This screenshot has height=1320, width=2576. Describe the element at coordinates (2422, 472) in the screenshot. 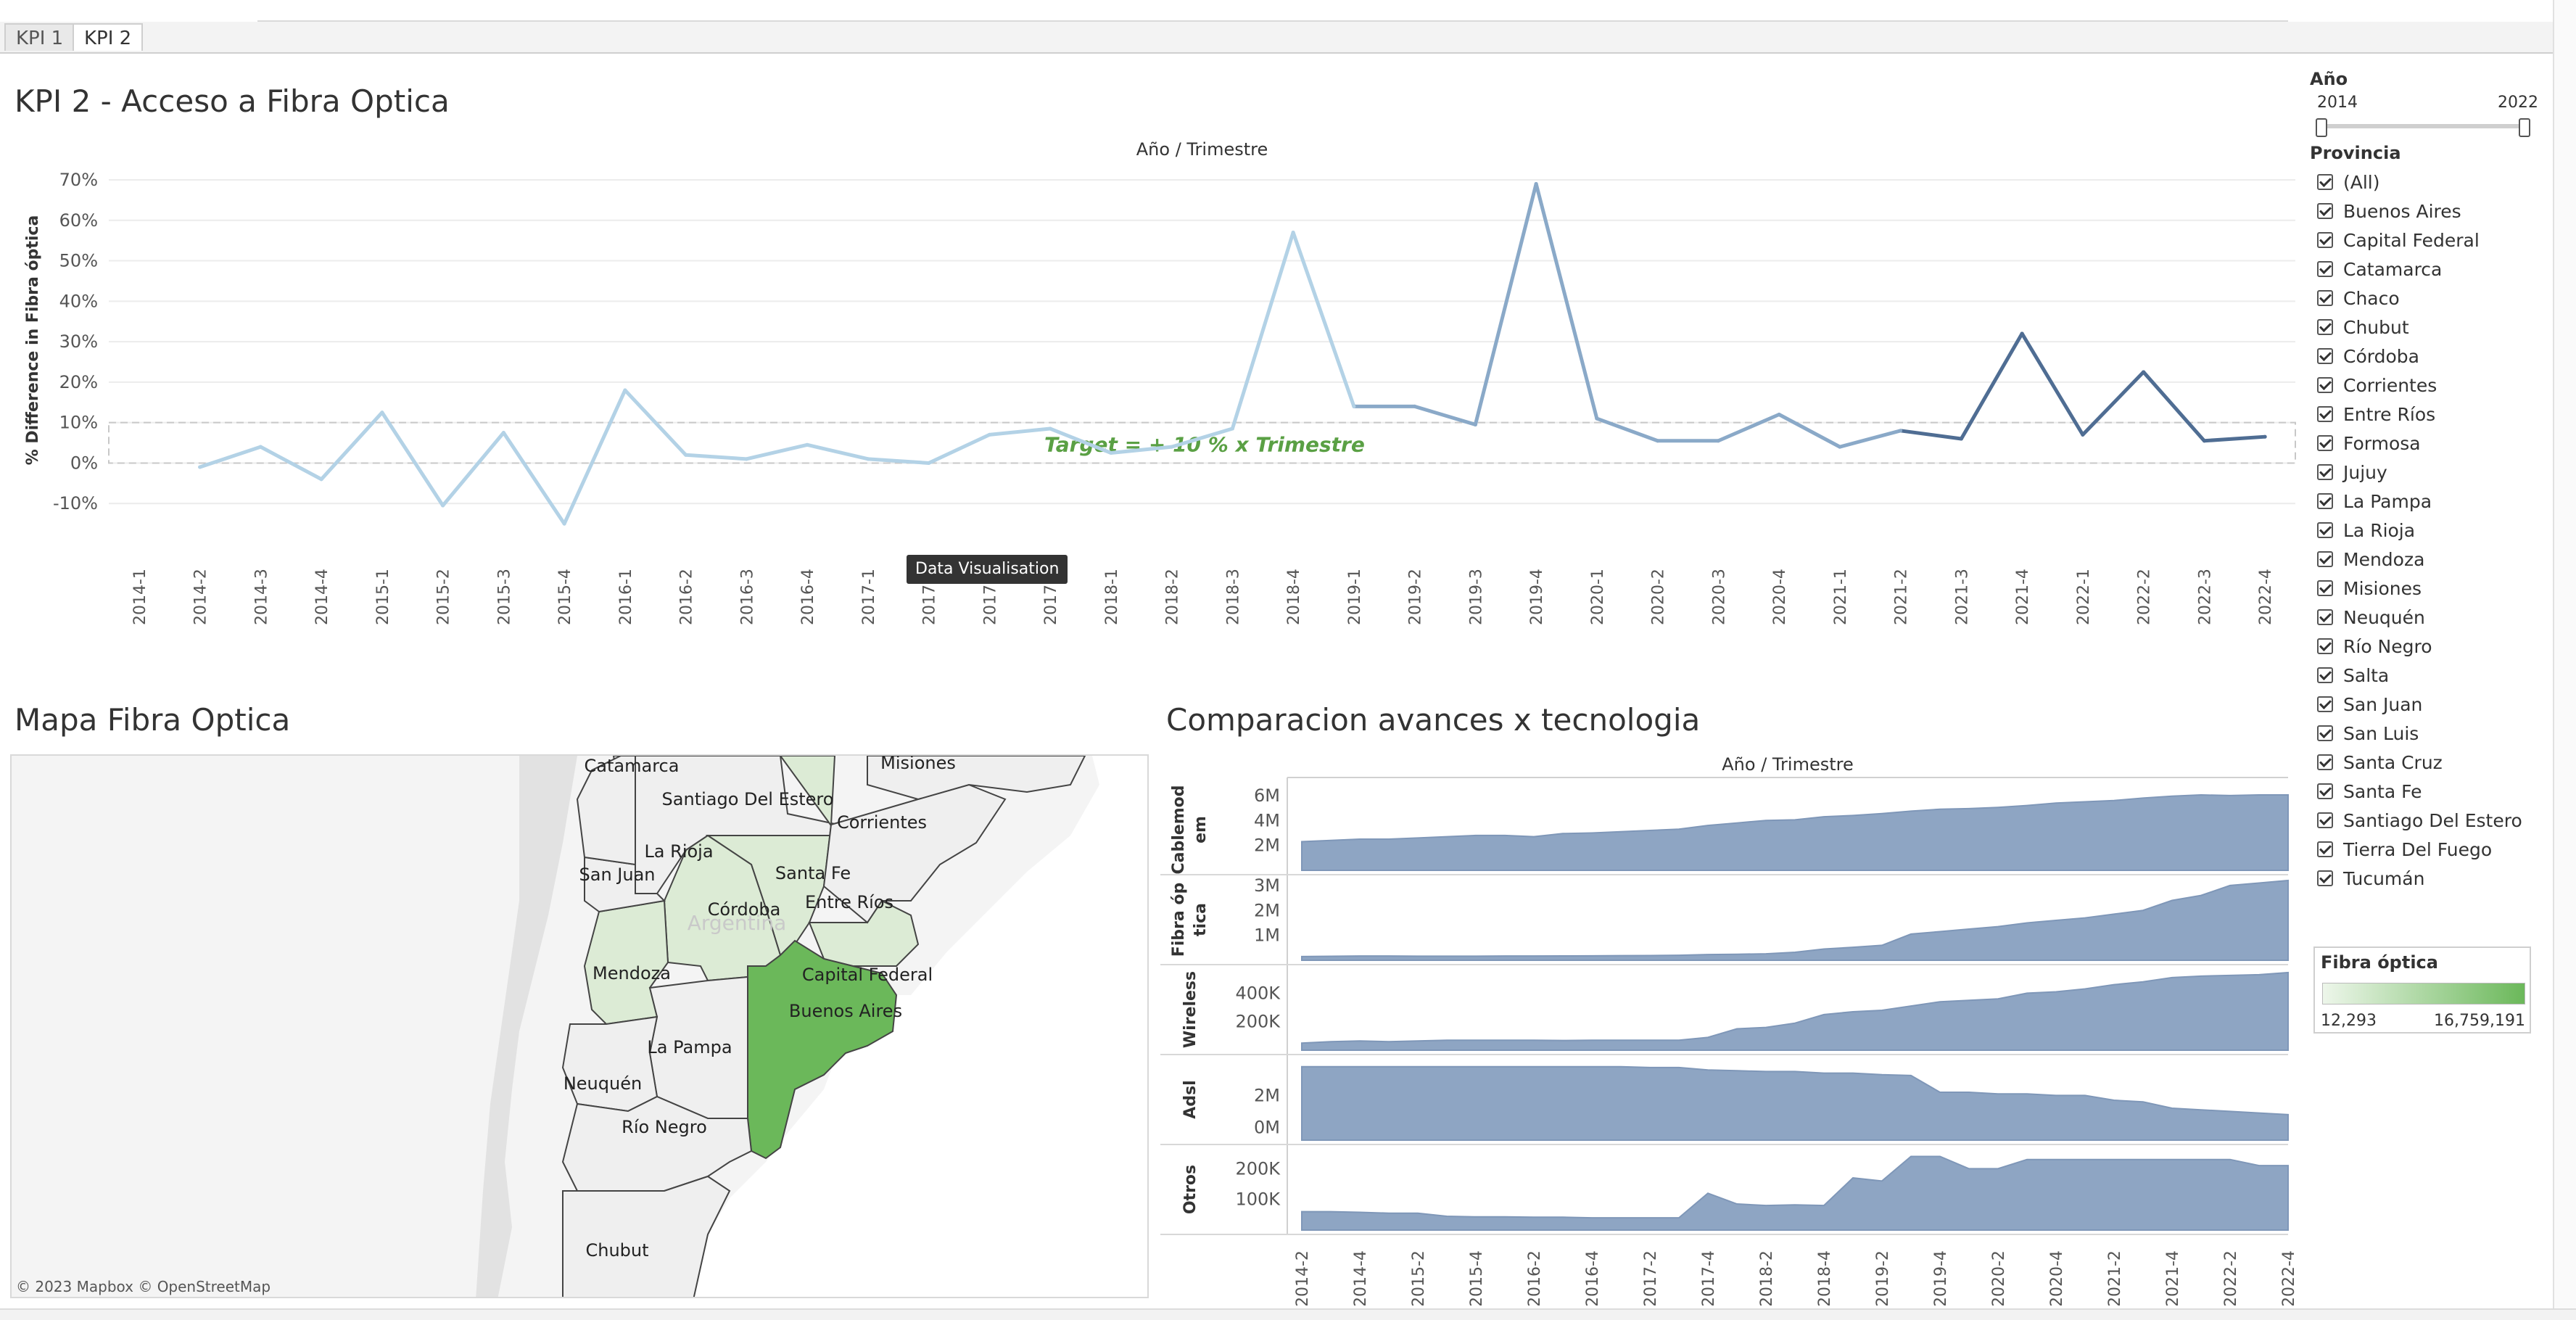

I see `province-option: Jujuy` at that location.